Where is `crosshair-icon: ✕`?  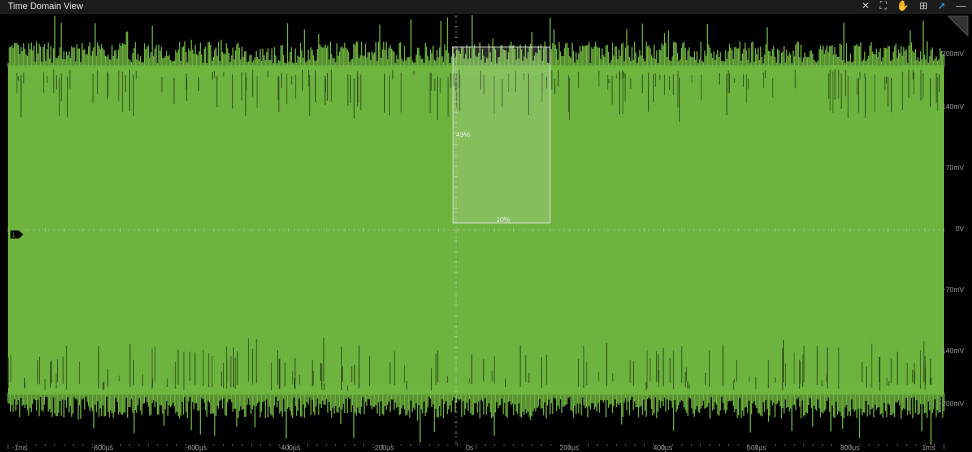
crosshair-icon: ✕ is located at coordinates (865, 6).